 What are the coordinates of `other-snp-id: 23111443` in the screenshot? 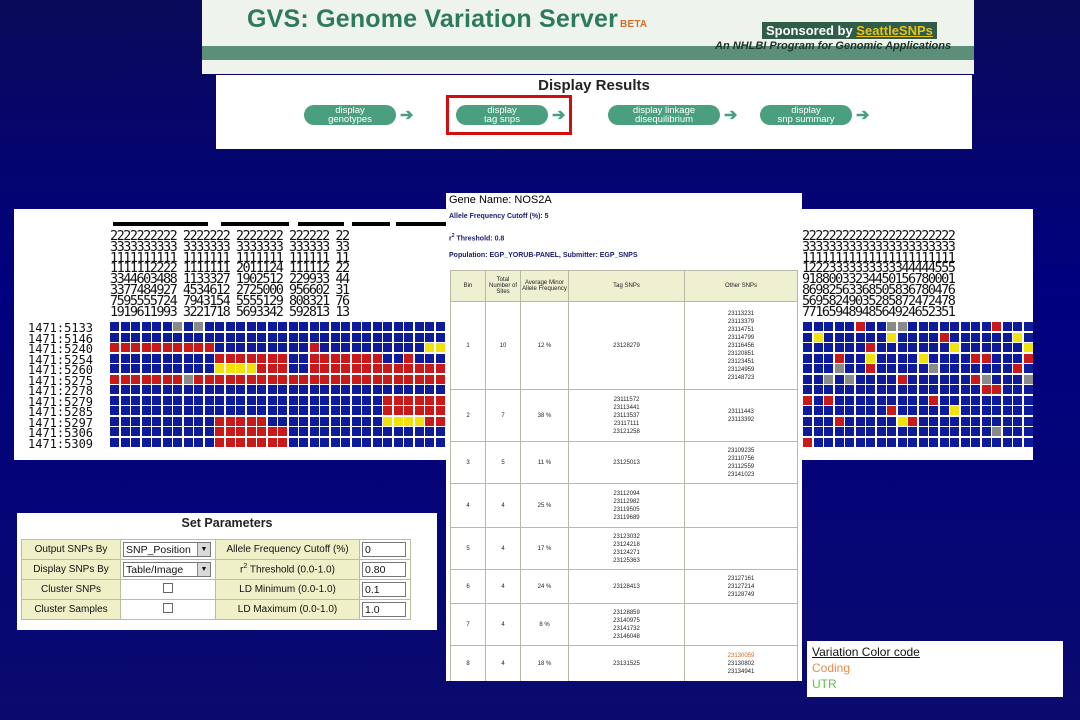 It's located at (741, 411).